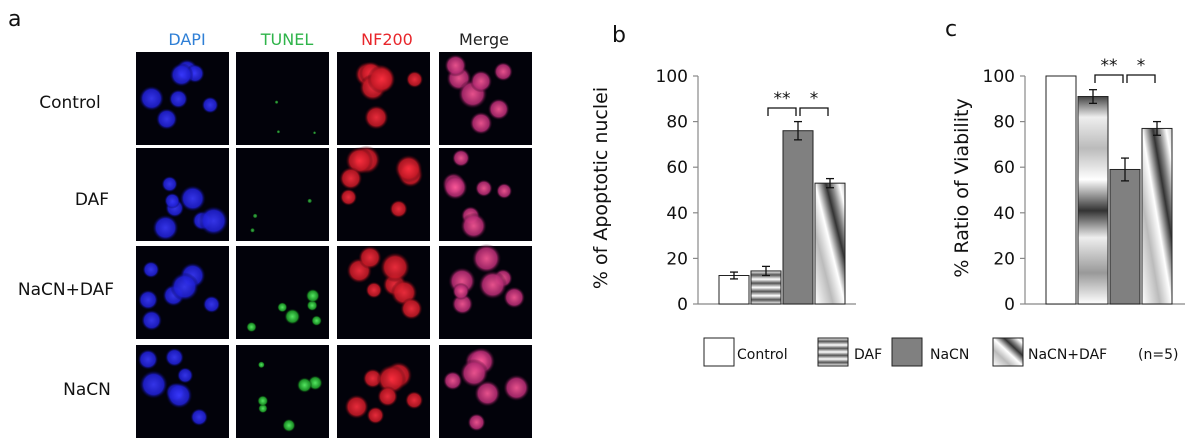 This screenshot has width=1200, height=446. What do you see at coordinates (1158, 355) in the screenshot?
I see `legend-note: (n=5)` at bounding box center [1158, 355].